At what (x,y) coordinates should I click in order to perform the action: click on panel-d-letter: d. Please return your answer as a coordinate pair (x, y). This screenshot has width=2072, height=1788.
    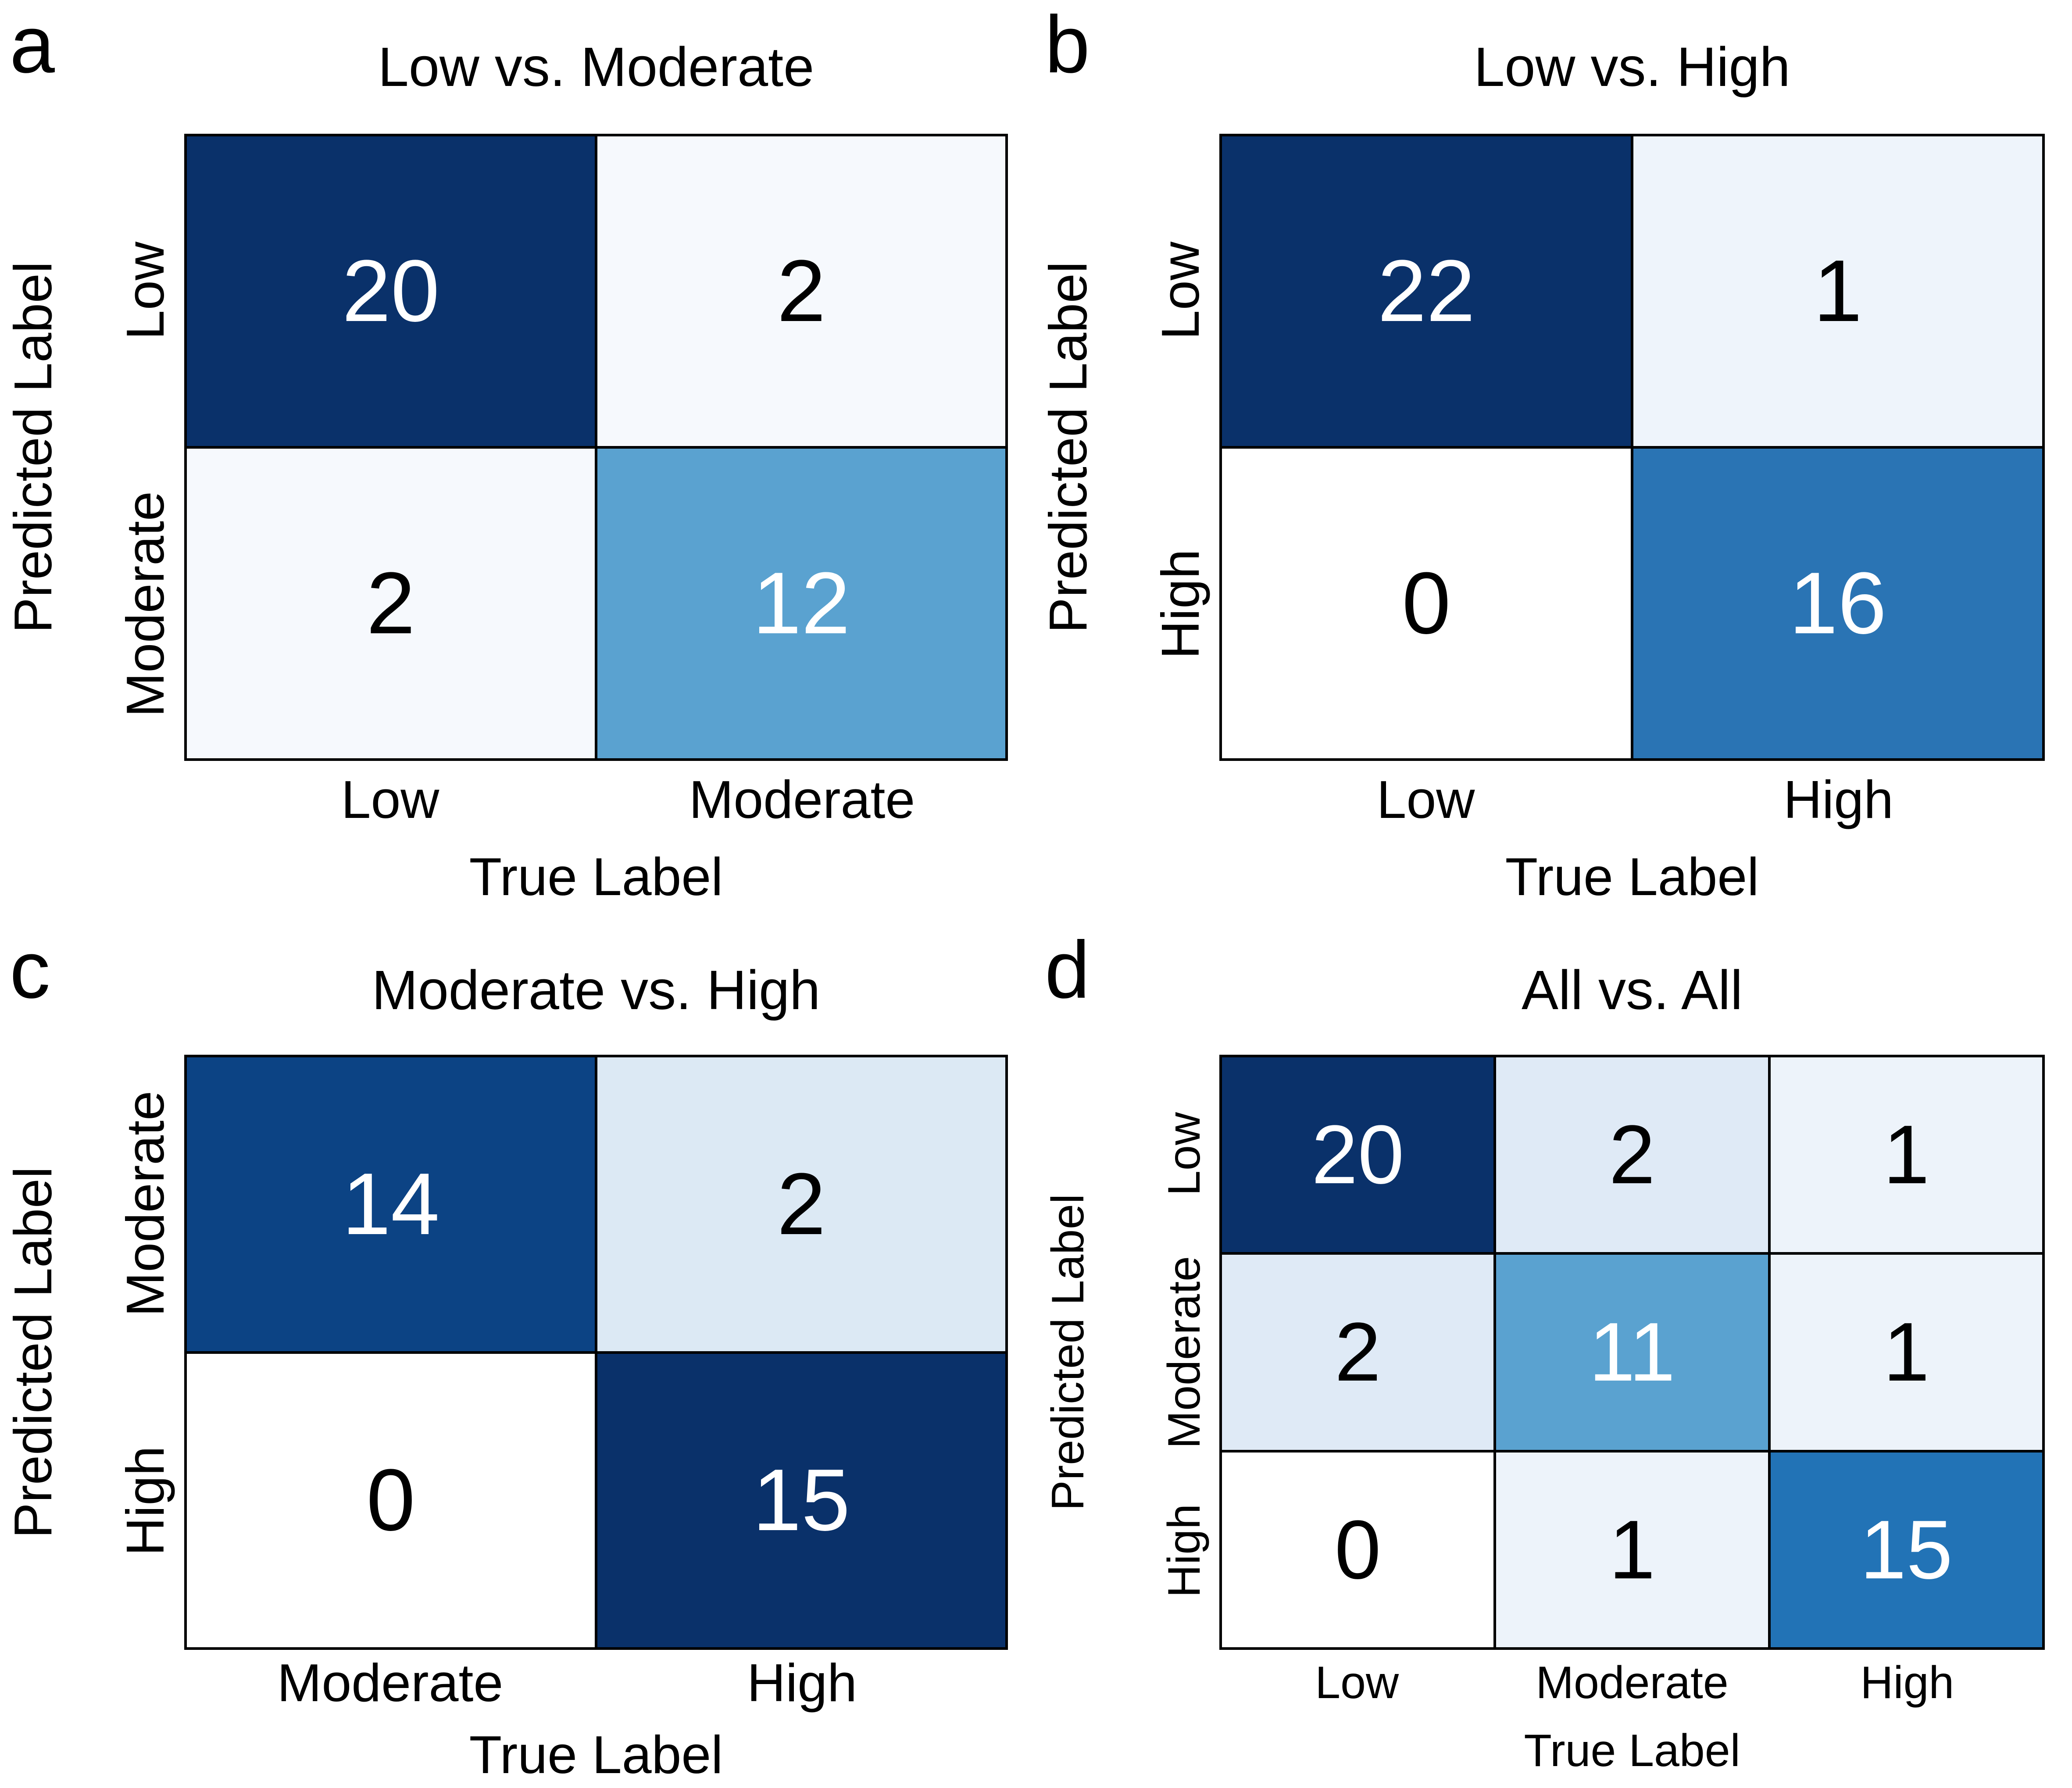
    Looking at the image, I should click on (1068, 970).